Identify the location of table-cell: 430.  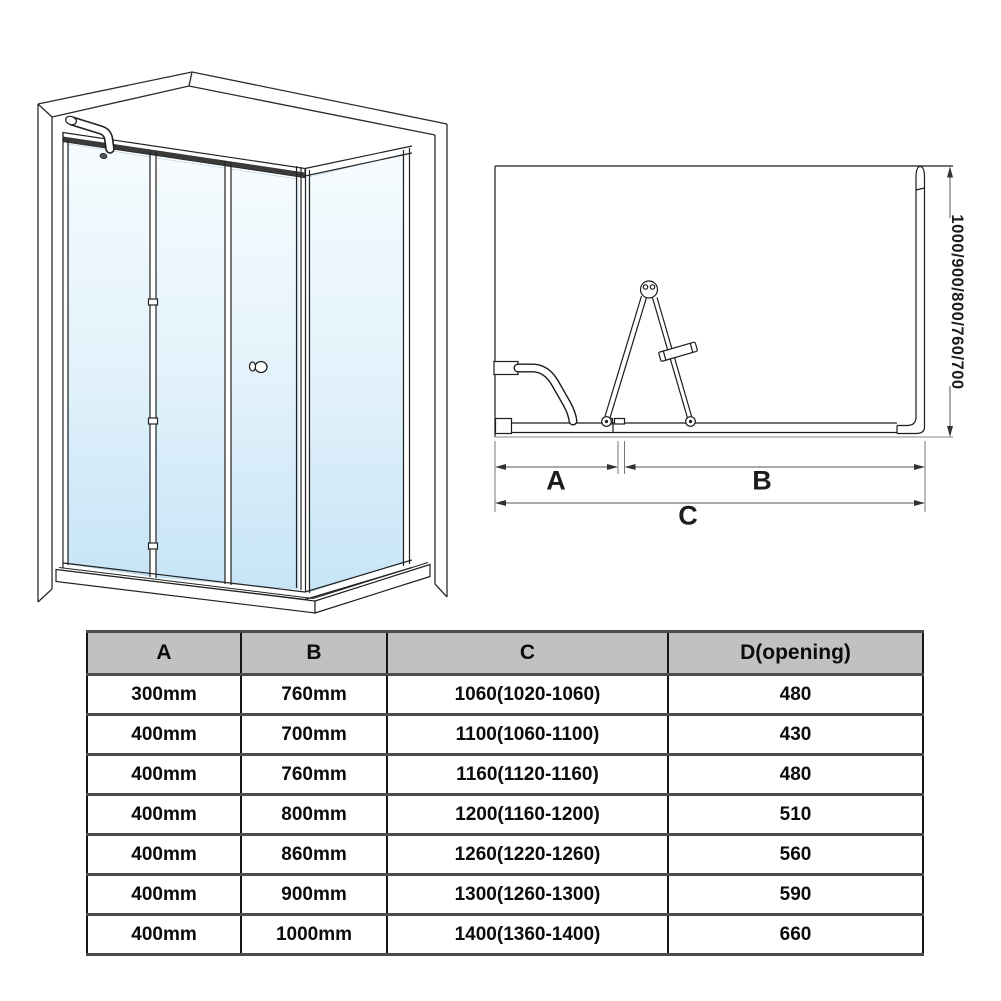
(795, 734).